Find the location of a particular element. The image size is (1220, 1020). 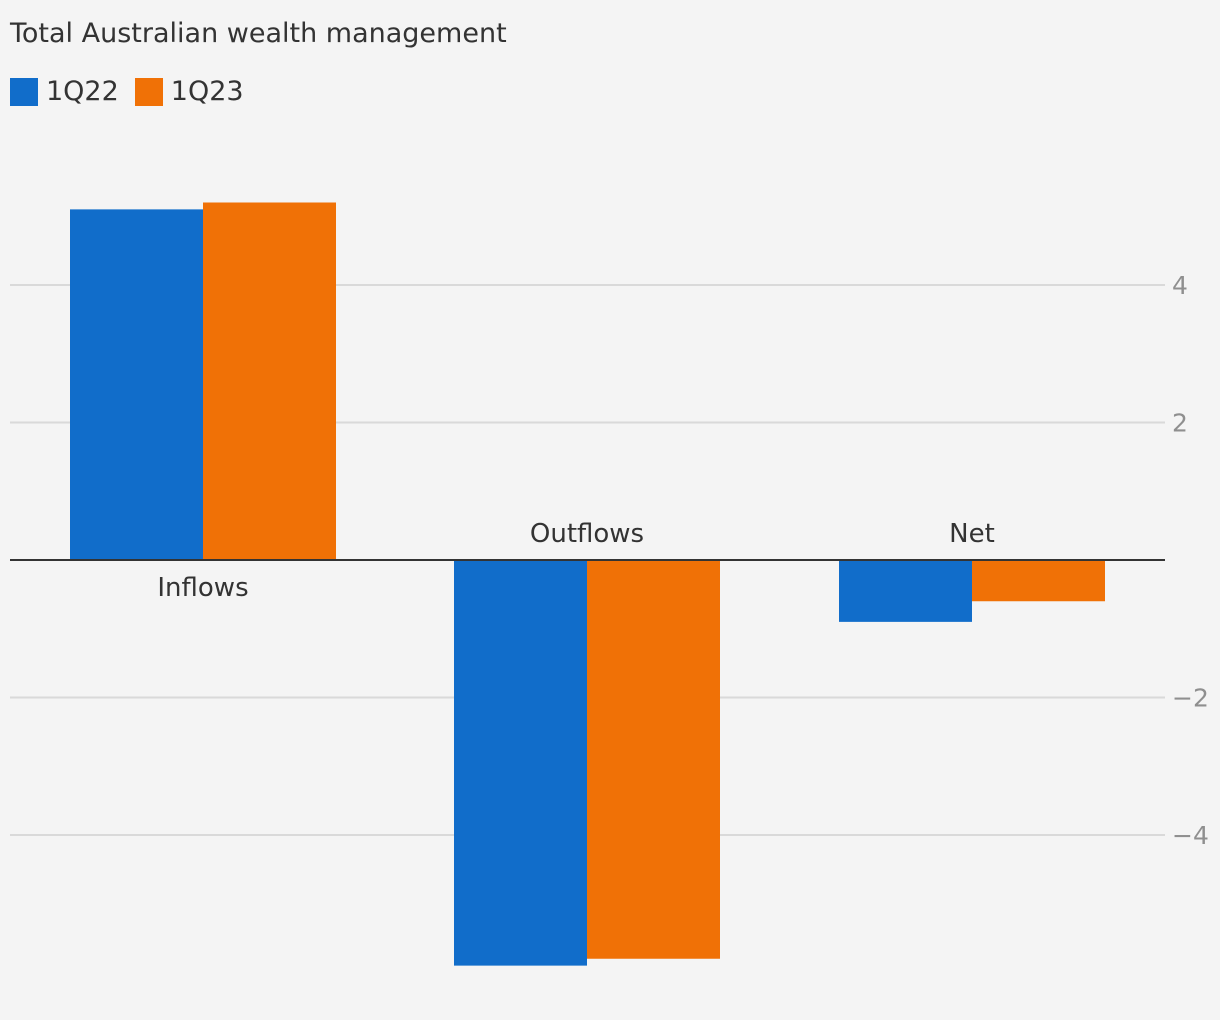

y-tick-label: 2 is located at coordinates (1180, 423).